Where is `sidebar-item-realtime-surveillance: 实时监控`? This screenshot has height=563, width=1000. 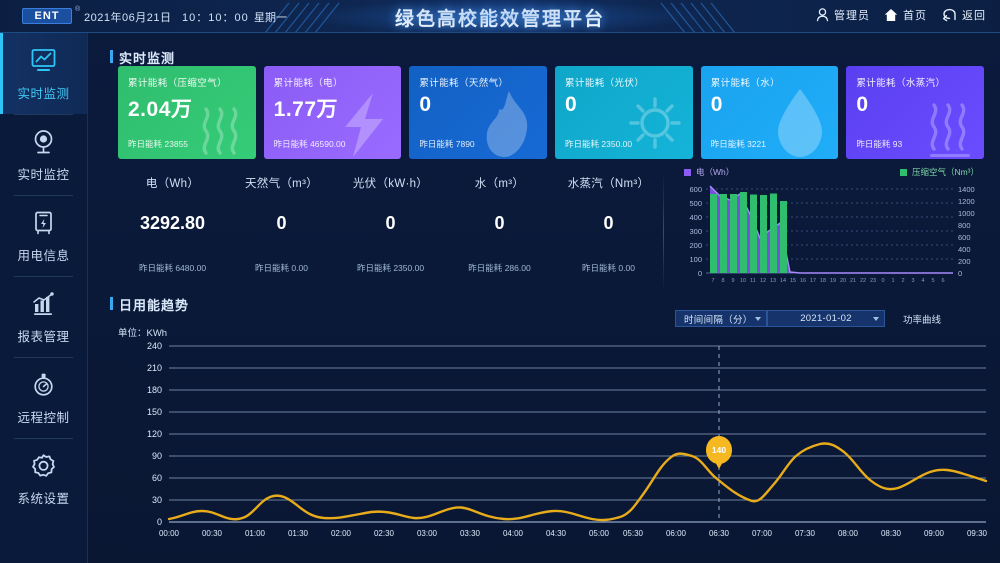 sidebar-item-realtime-surveillance: 实时监控 is located at coordinates (43, 154).